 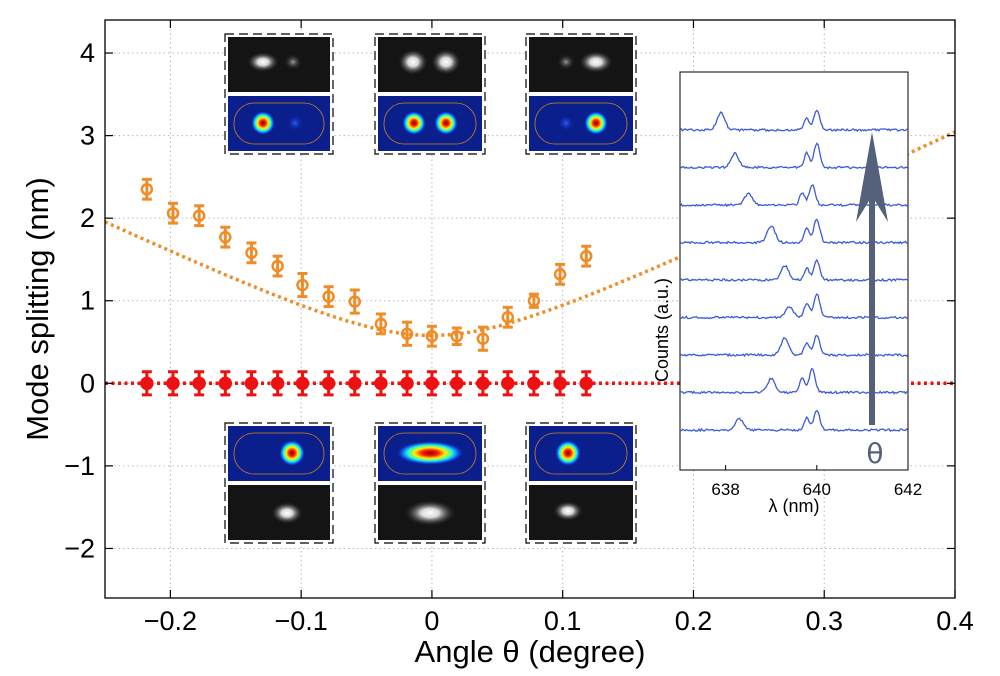 What do you see at coordinates (87, 301) in the screenshot?
I see `y-tick-label: 1` at bounding box center [87, 301].